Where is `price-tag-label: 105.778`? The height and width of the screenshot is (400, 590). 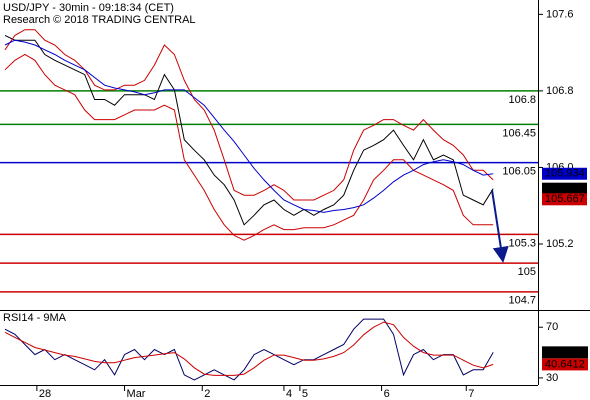
price-tag-label: 105.778 is located at coordinates (565, 189).